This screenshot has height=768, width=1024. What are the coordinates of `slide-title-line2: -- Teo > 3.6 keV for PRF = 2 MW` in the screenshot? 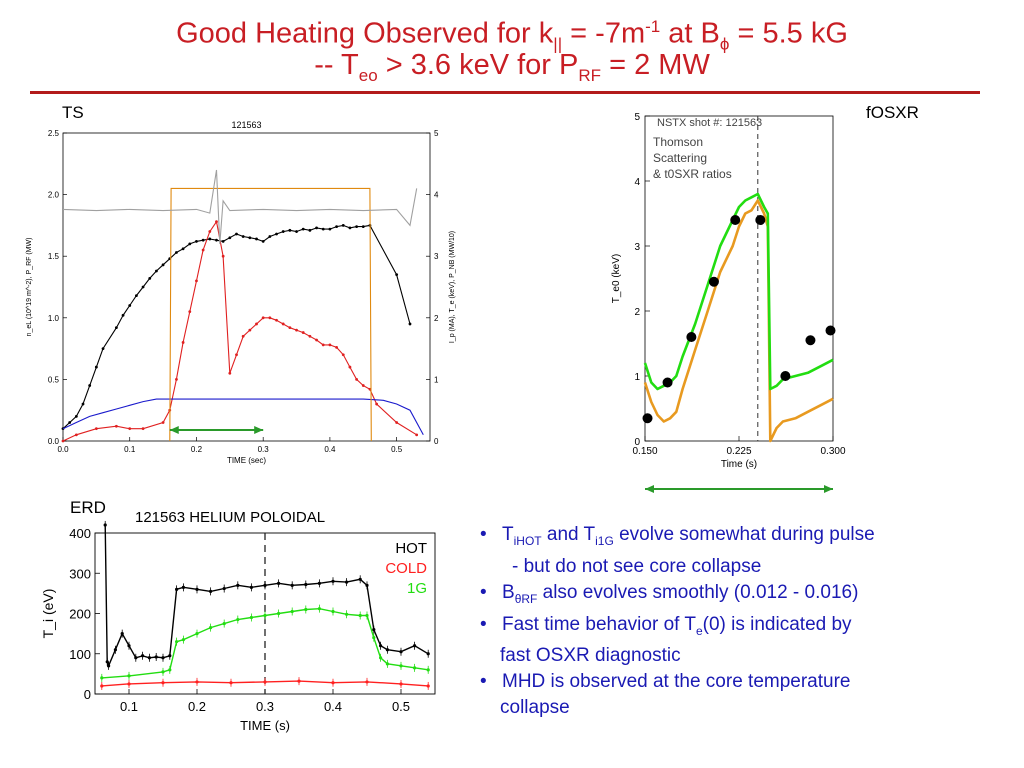 It's located at (512, 67).